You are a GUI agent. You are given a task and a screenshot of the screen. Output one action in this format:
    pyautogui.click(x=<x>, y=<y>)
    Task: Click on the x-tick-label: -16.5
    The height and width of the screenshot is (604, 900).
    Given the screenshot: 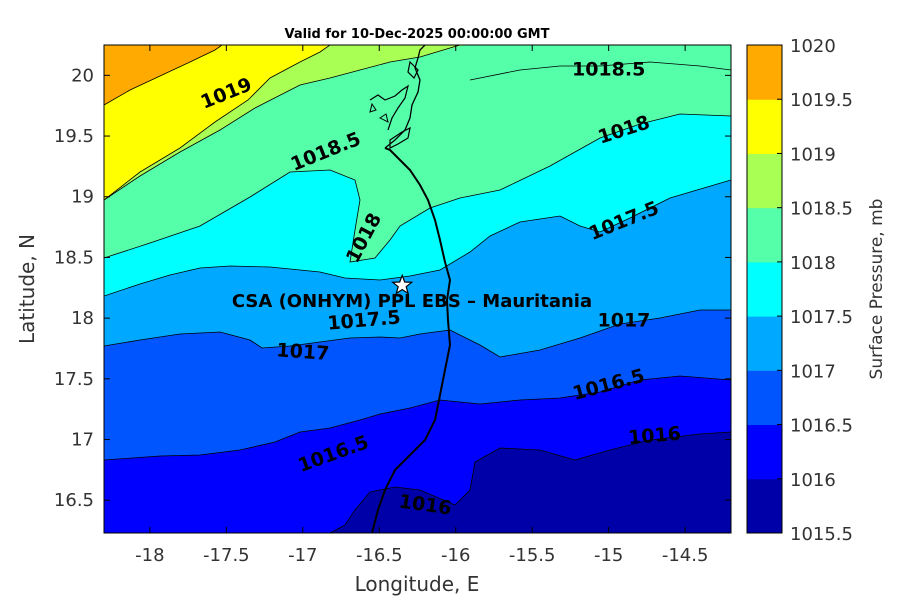 What is the action you would take?
    pyautogui.click(x=379, y=555)
    